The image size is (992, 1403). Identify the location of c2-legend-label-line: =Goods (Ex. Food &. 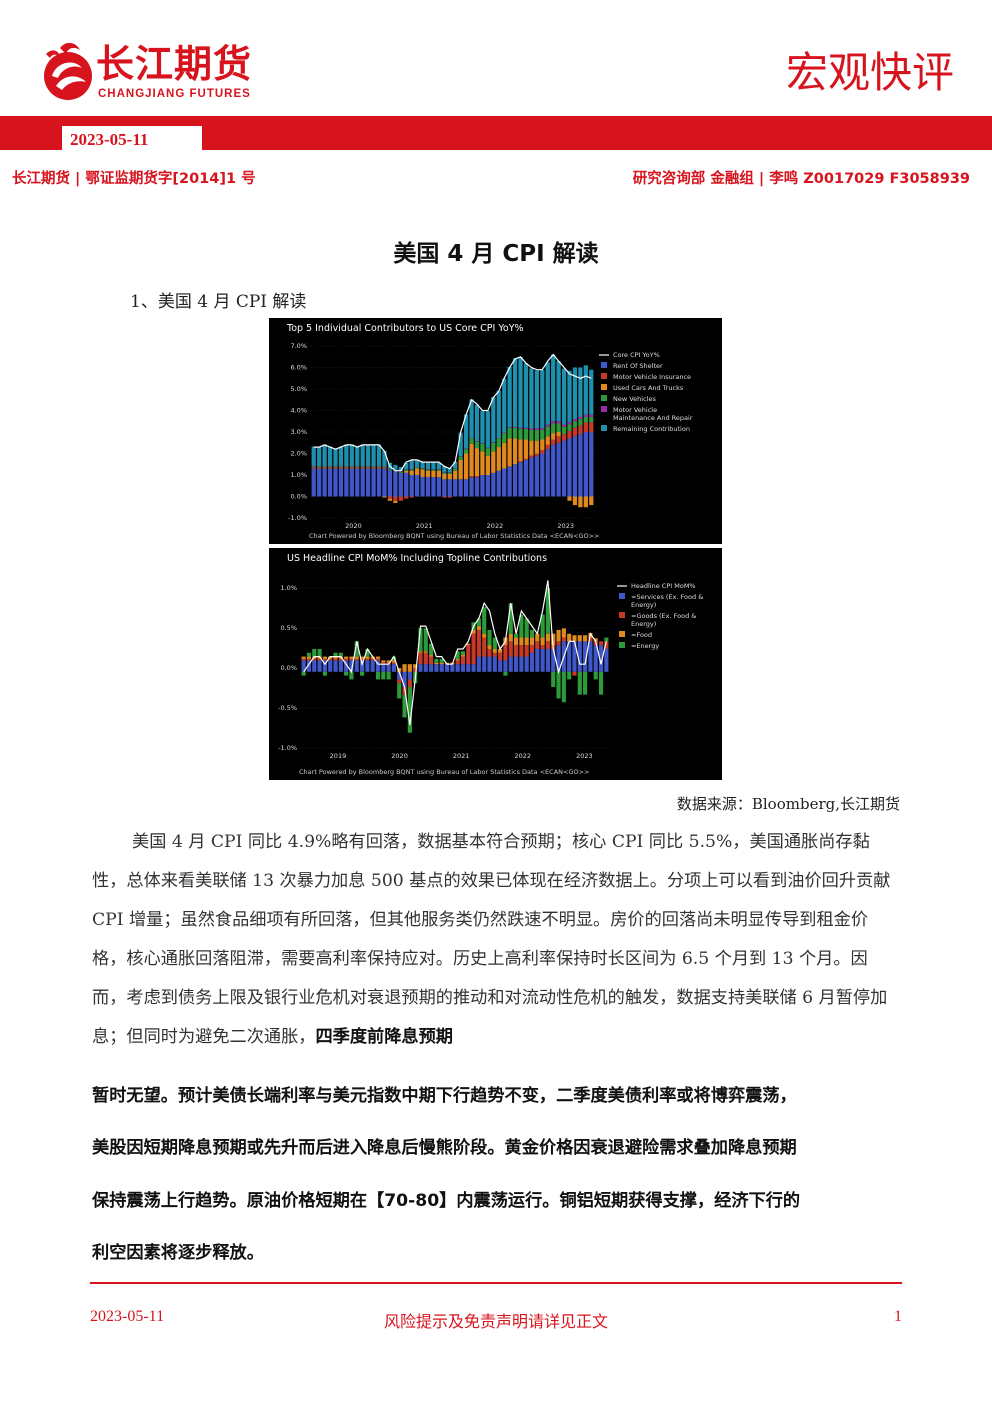
(663, 616).